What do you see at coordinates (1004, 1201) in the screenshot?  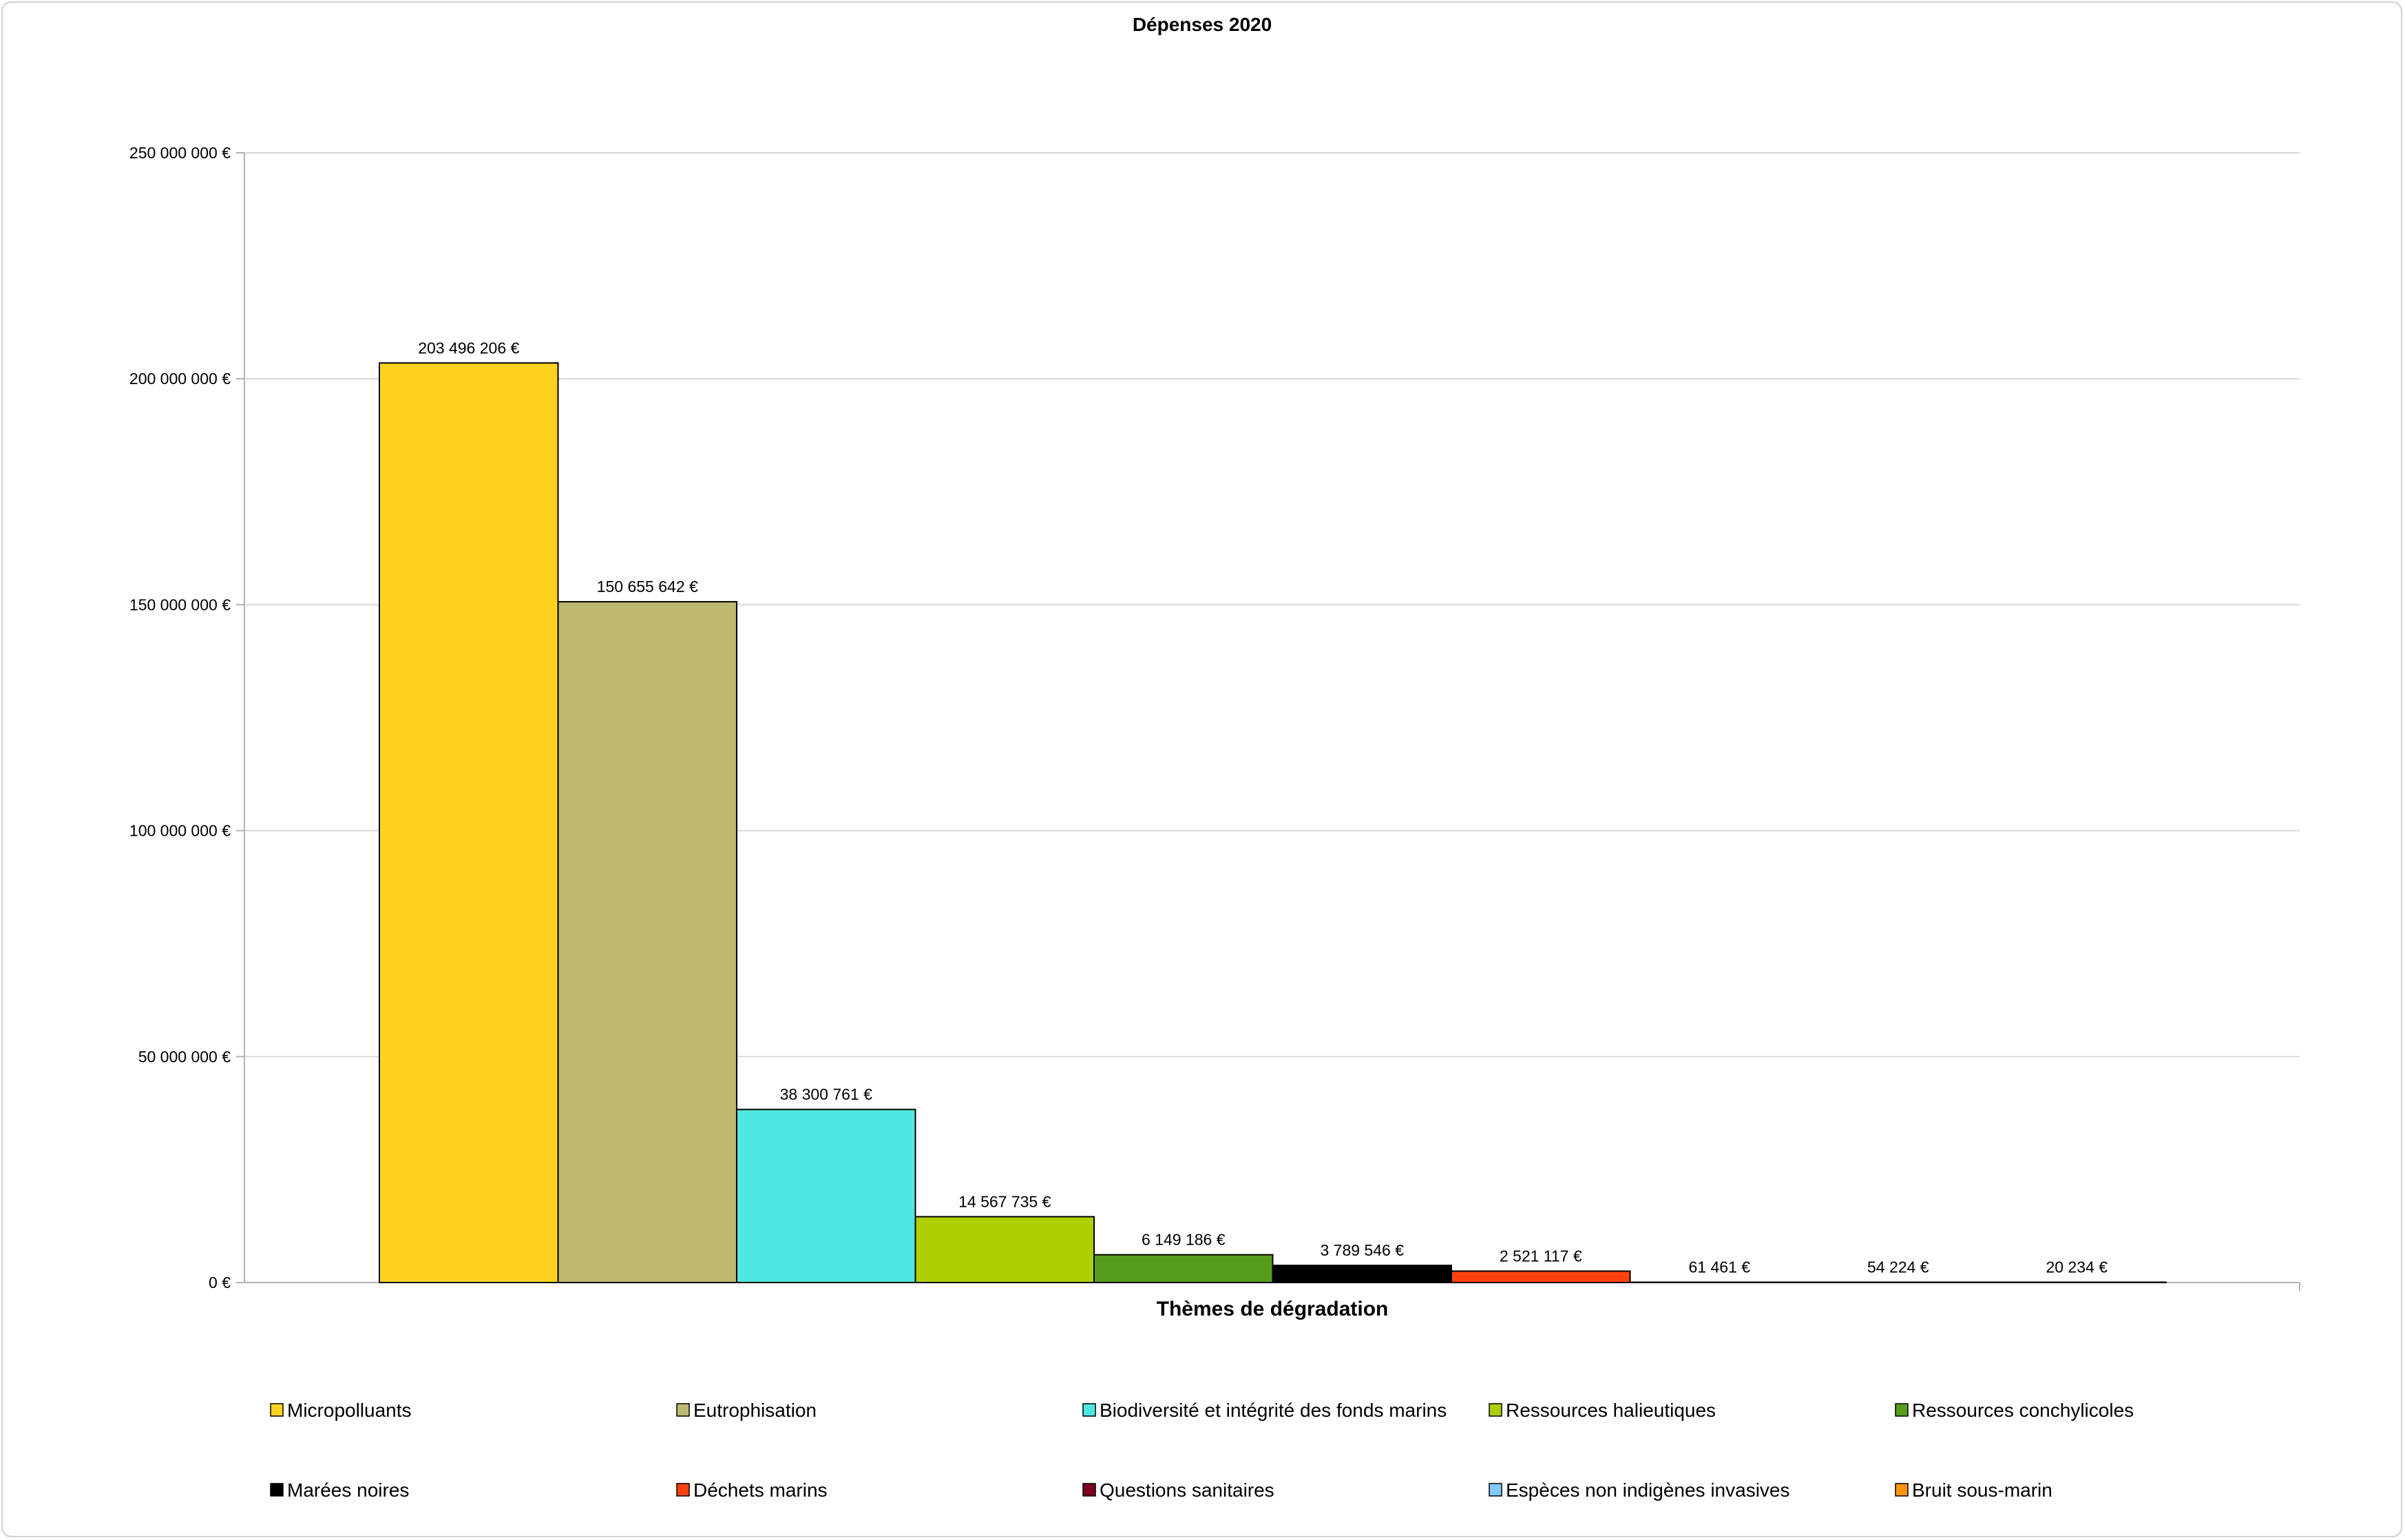 I see `data-label: 14 567 735 €` at bounding box center [1004, 1201].